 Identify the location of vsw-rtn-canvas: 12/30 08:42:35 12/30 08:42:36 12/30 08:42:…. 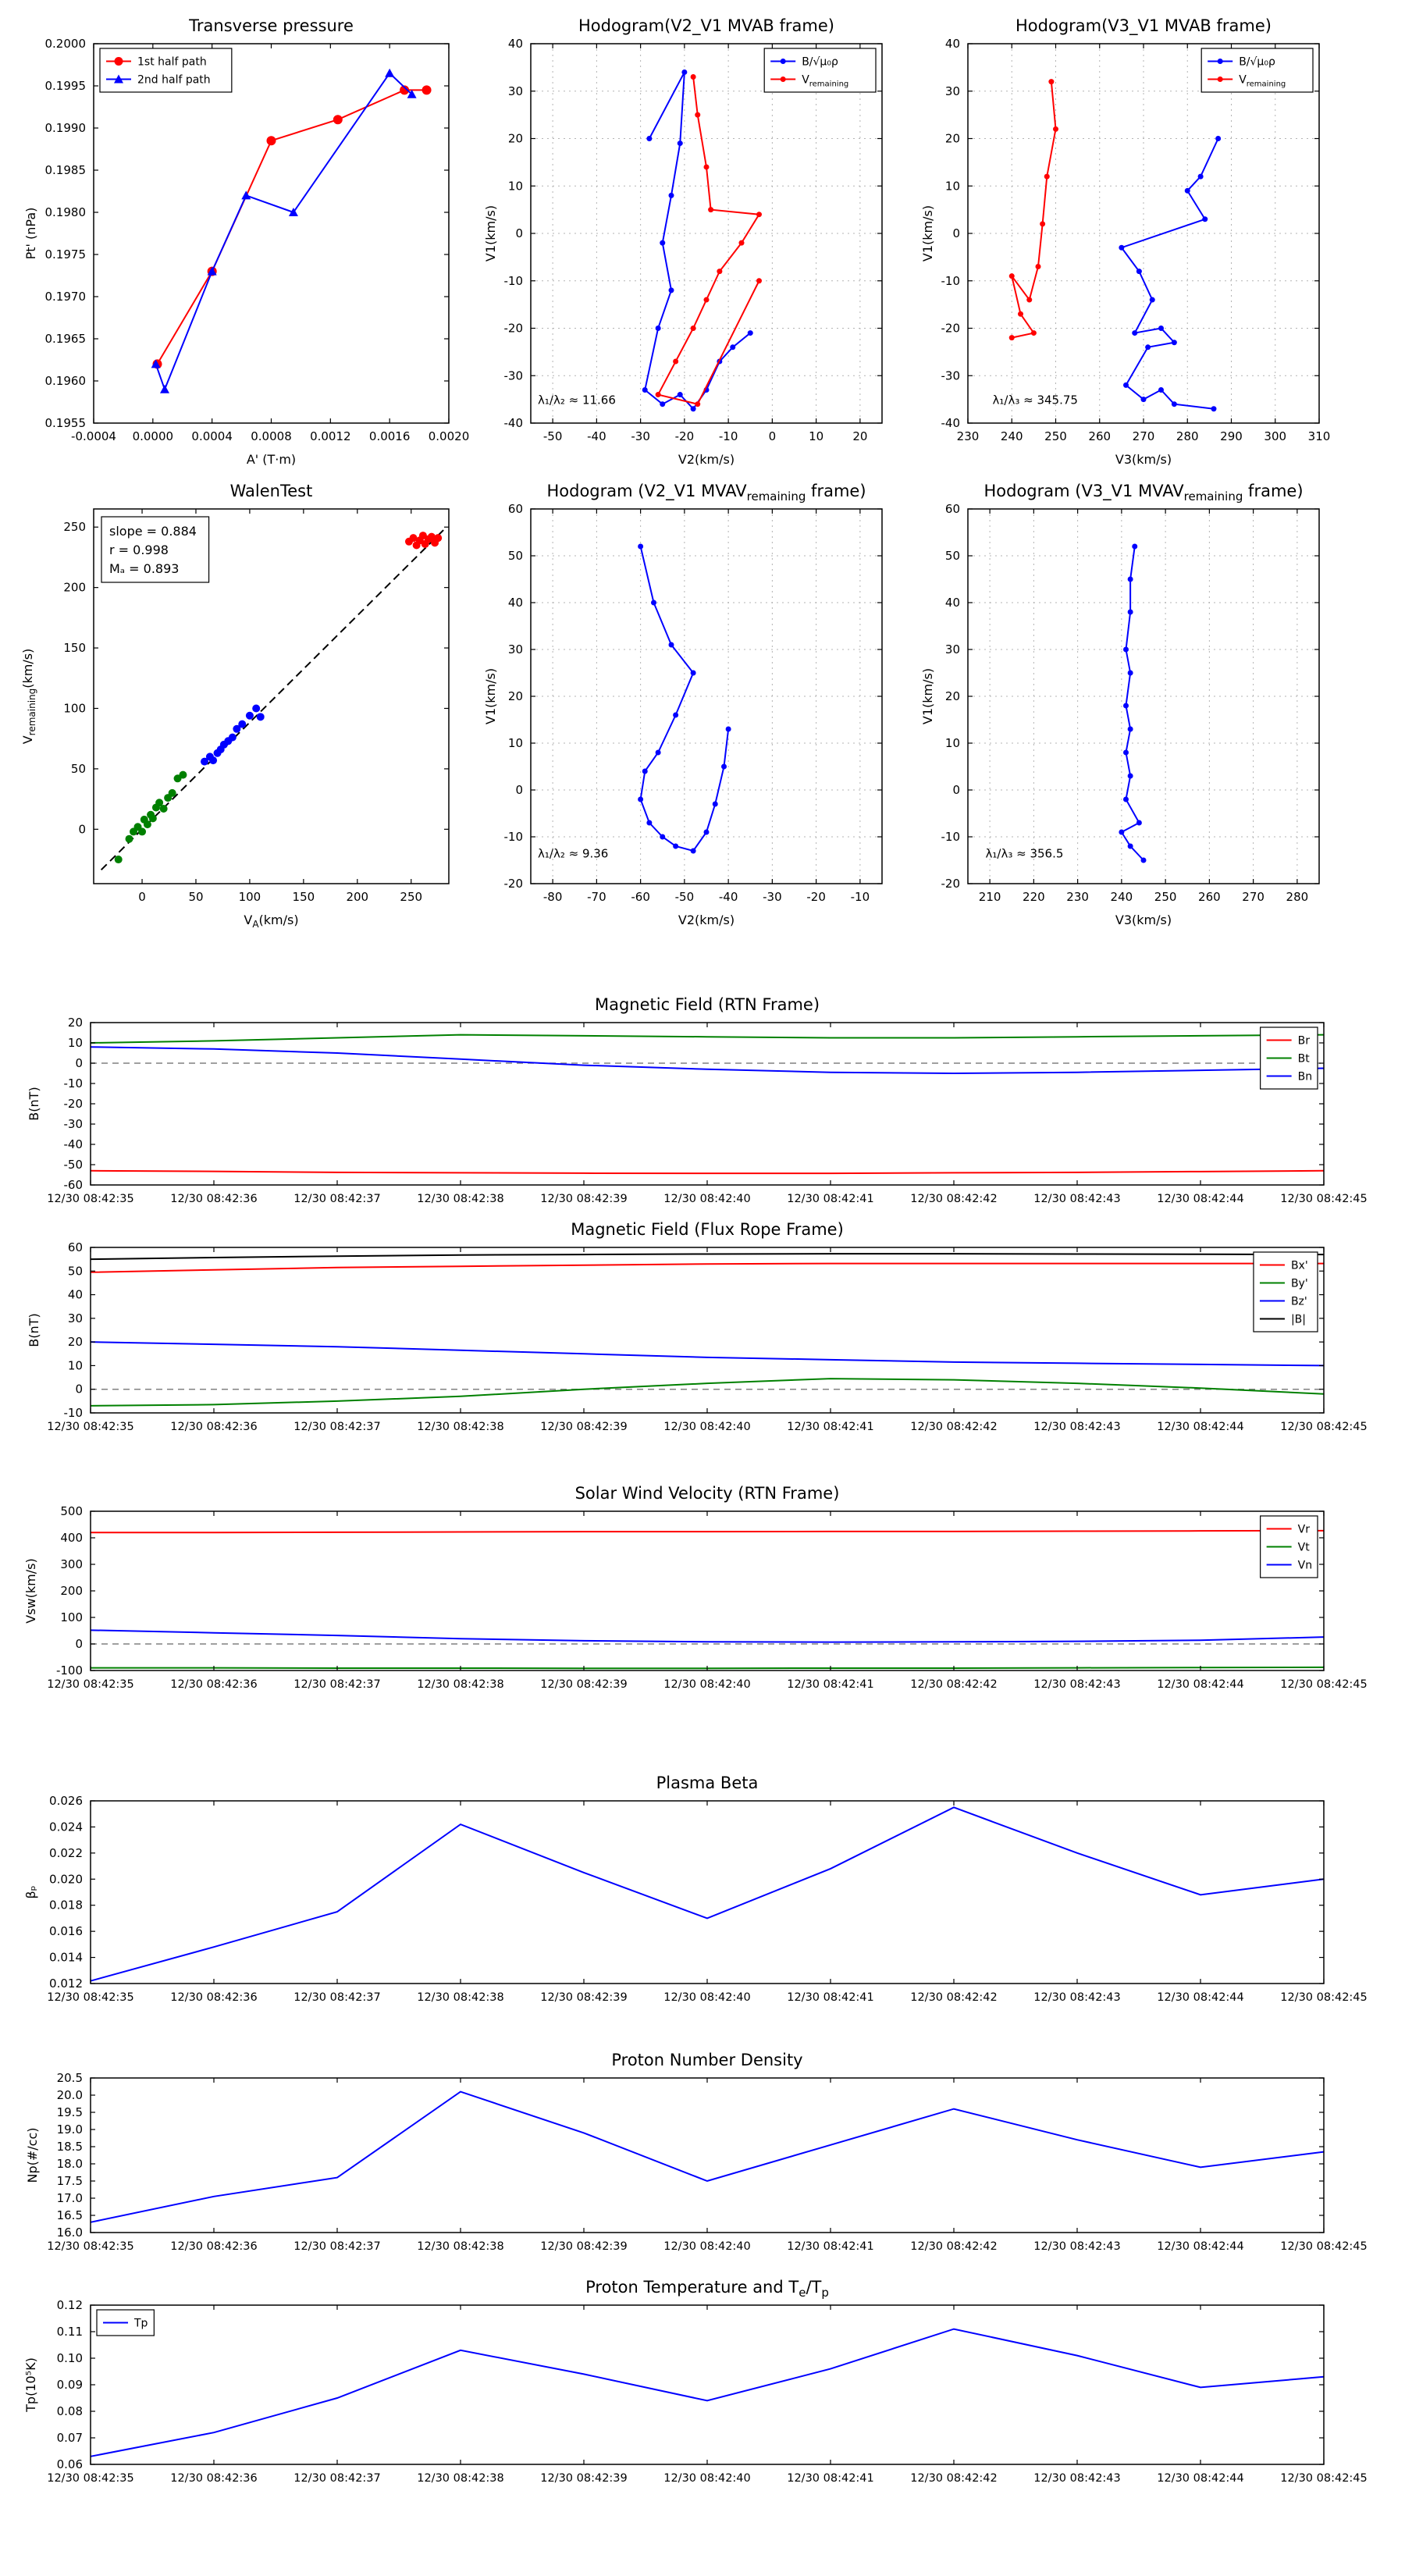
(695, 1587).